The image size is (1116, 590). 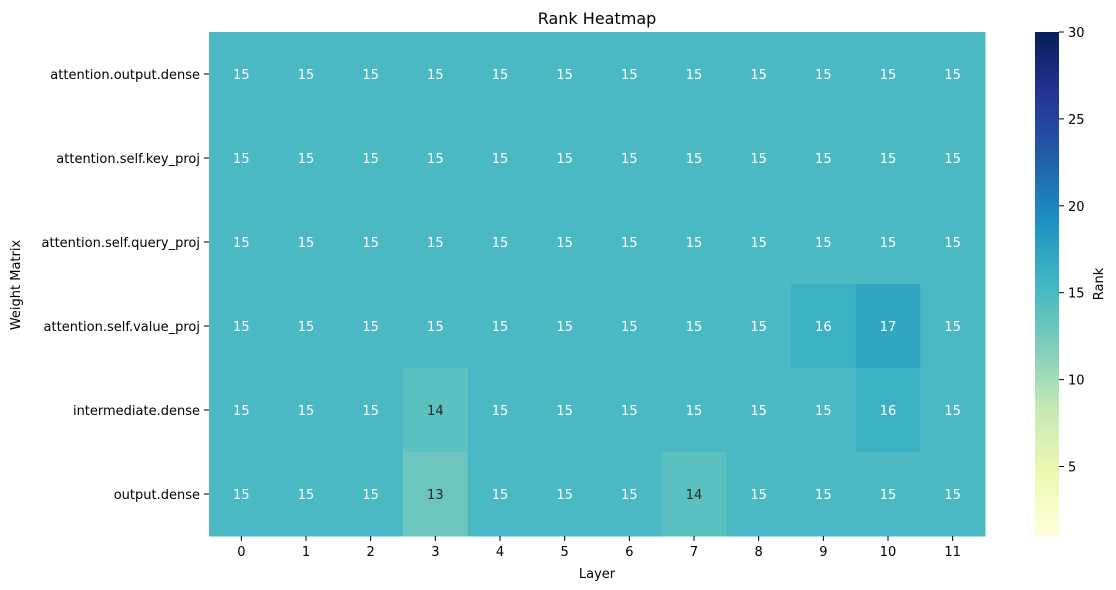 I want to click on x-tick-label: 11, so click(x=952, y=552).